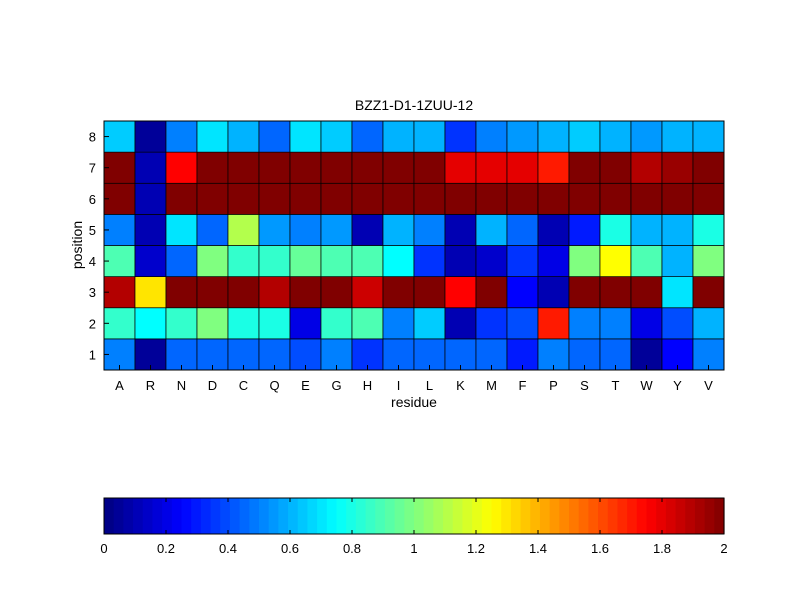 The width and height of the screenshot is (800, 605). I want to click on colorbar-tick-label: 0.8, so click(352, 548).